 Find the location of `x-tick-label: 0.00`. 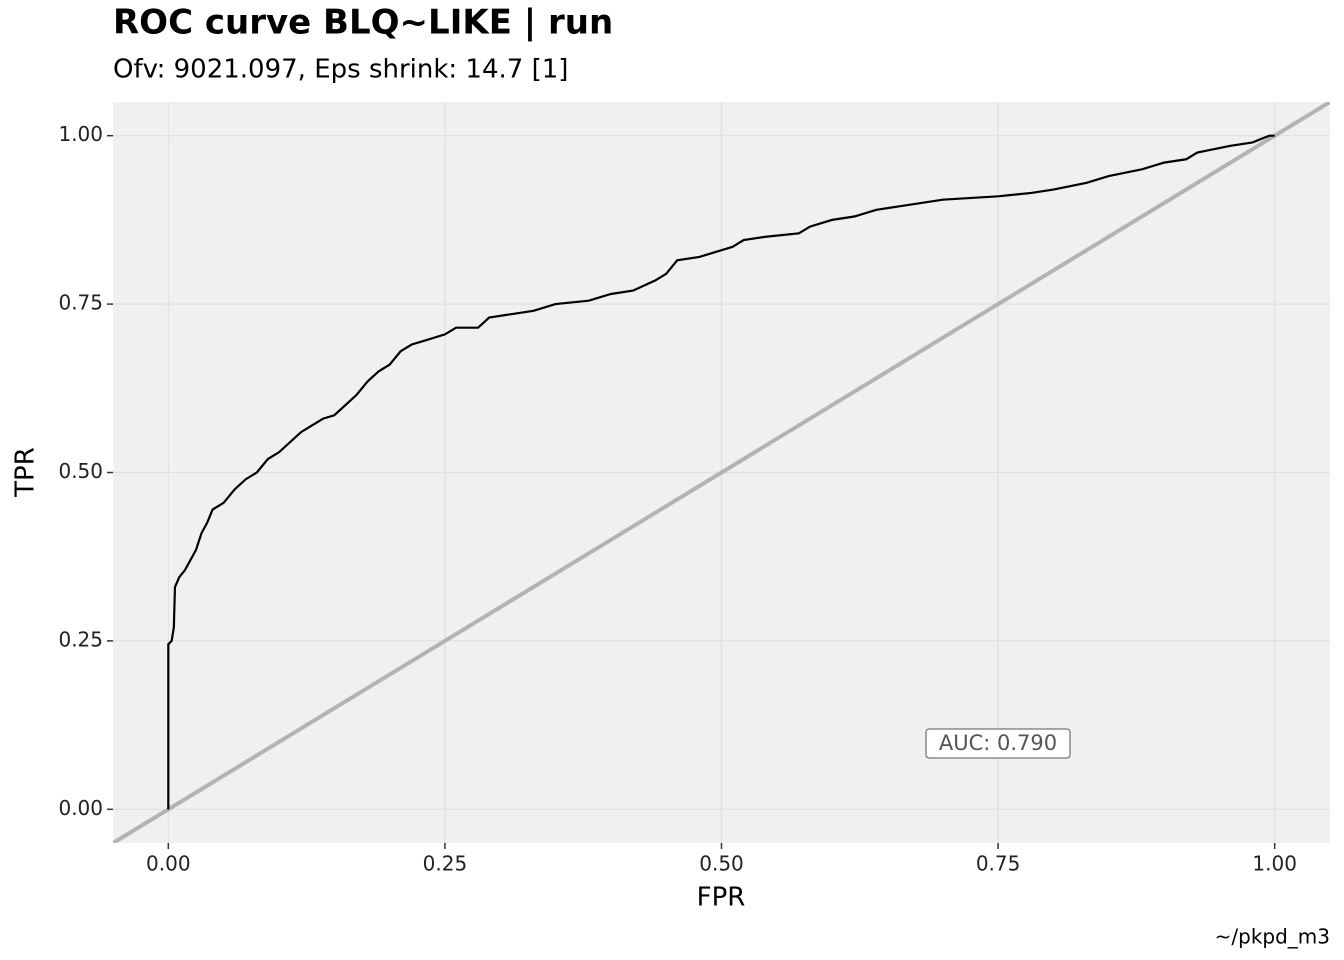

x-tick-label: 0.00 is located at coordinates (168, 864).